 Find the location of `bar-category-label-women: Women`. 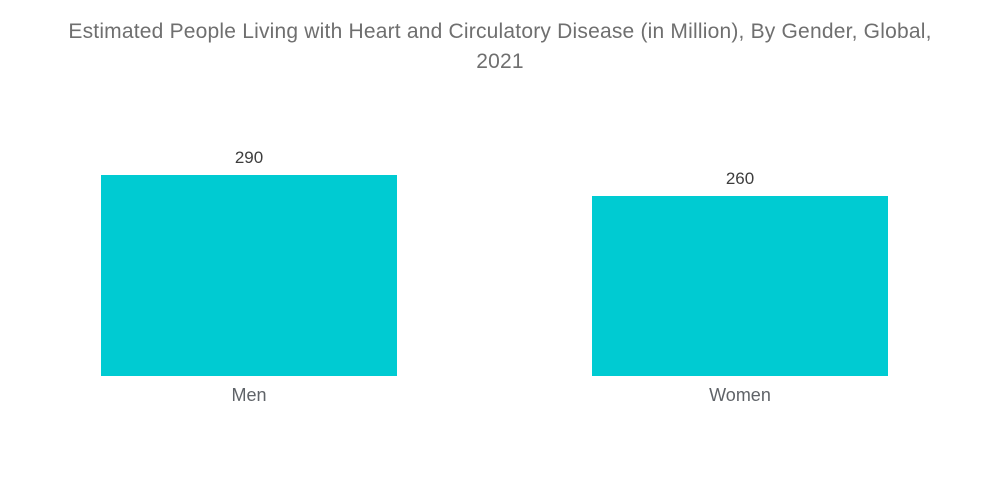

bar-category-label-women: Women is located at coordinates (740, 395).